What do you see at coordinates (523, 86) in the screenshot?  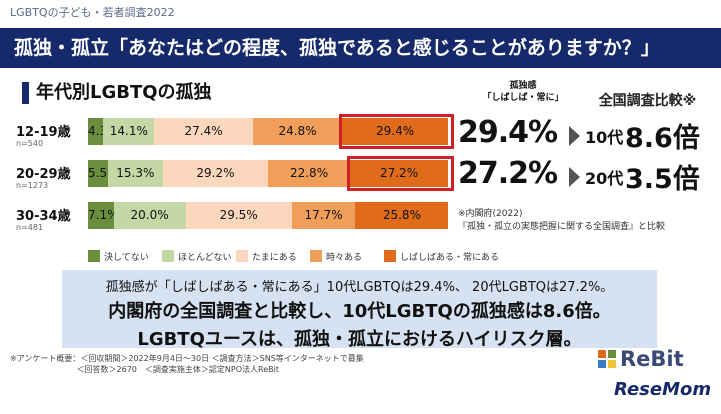 I see `loneliness-header-line1: 孤独感` at bounding box center [523, 86].